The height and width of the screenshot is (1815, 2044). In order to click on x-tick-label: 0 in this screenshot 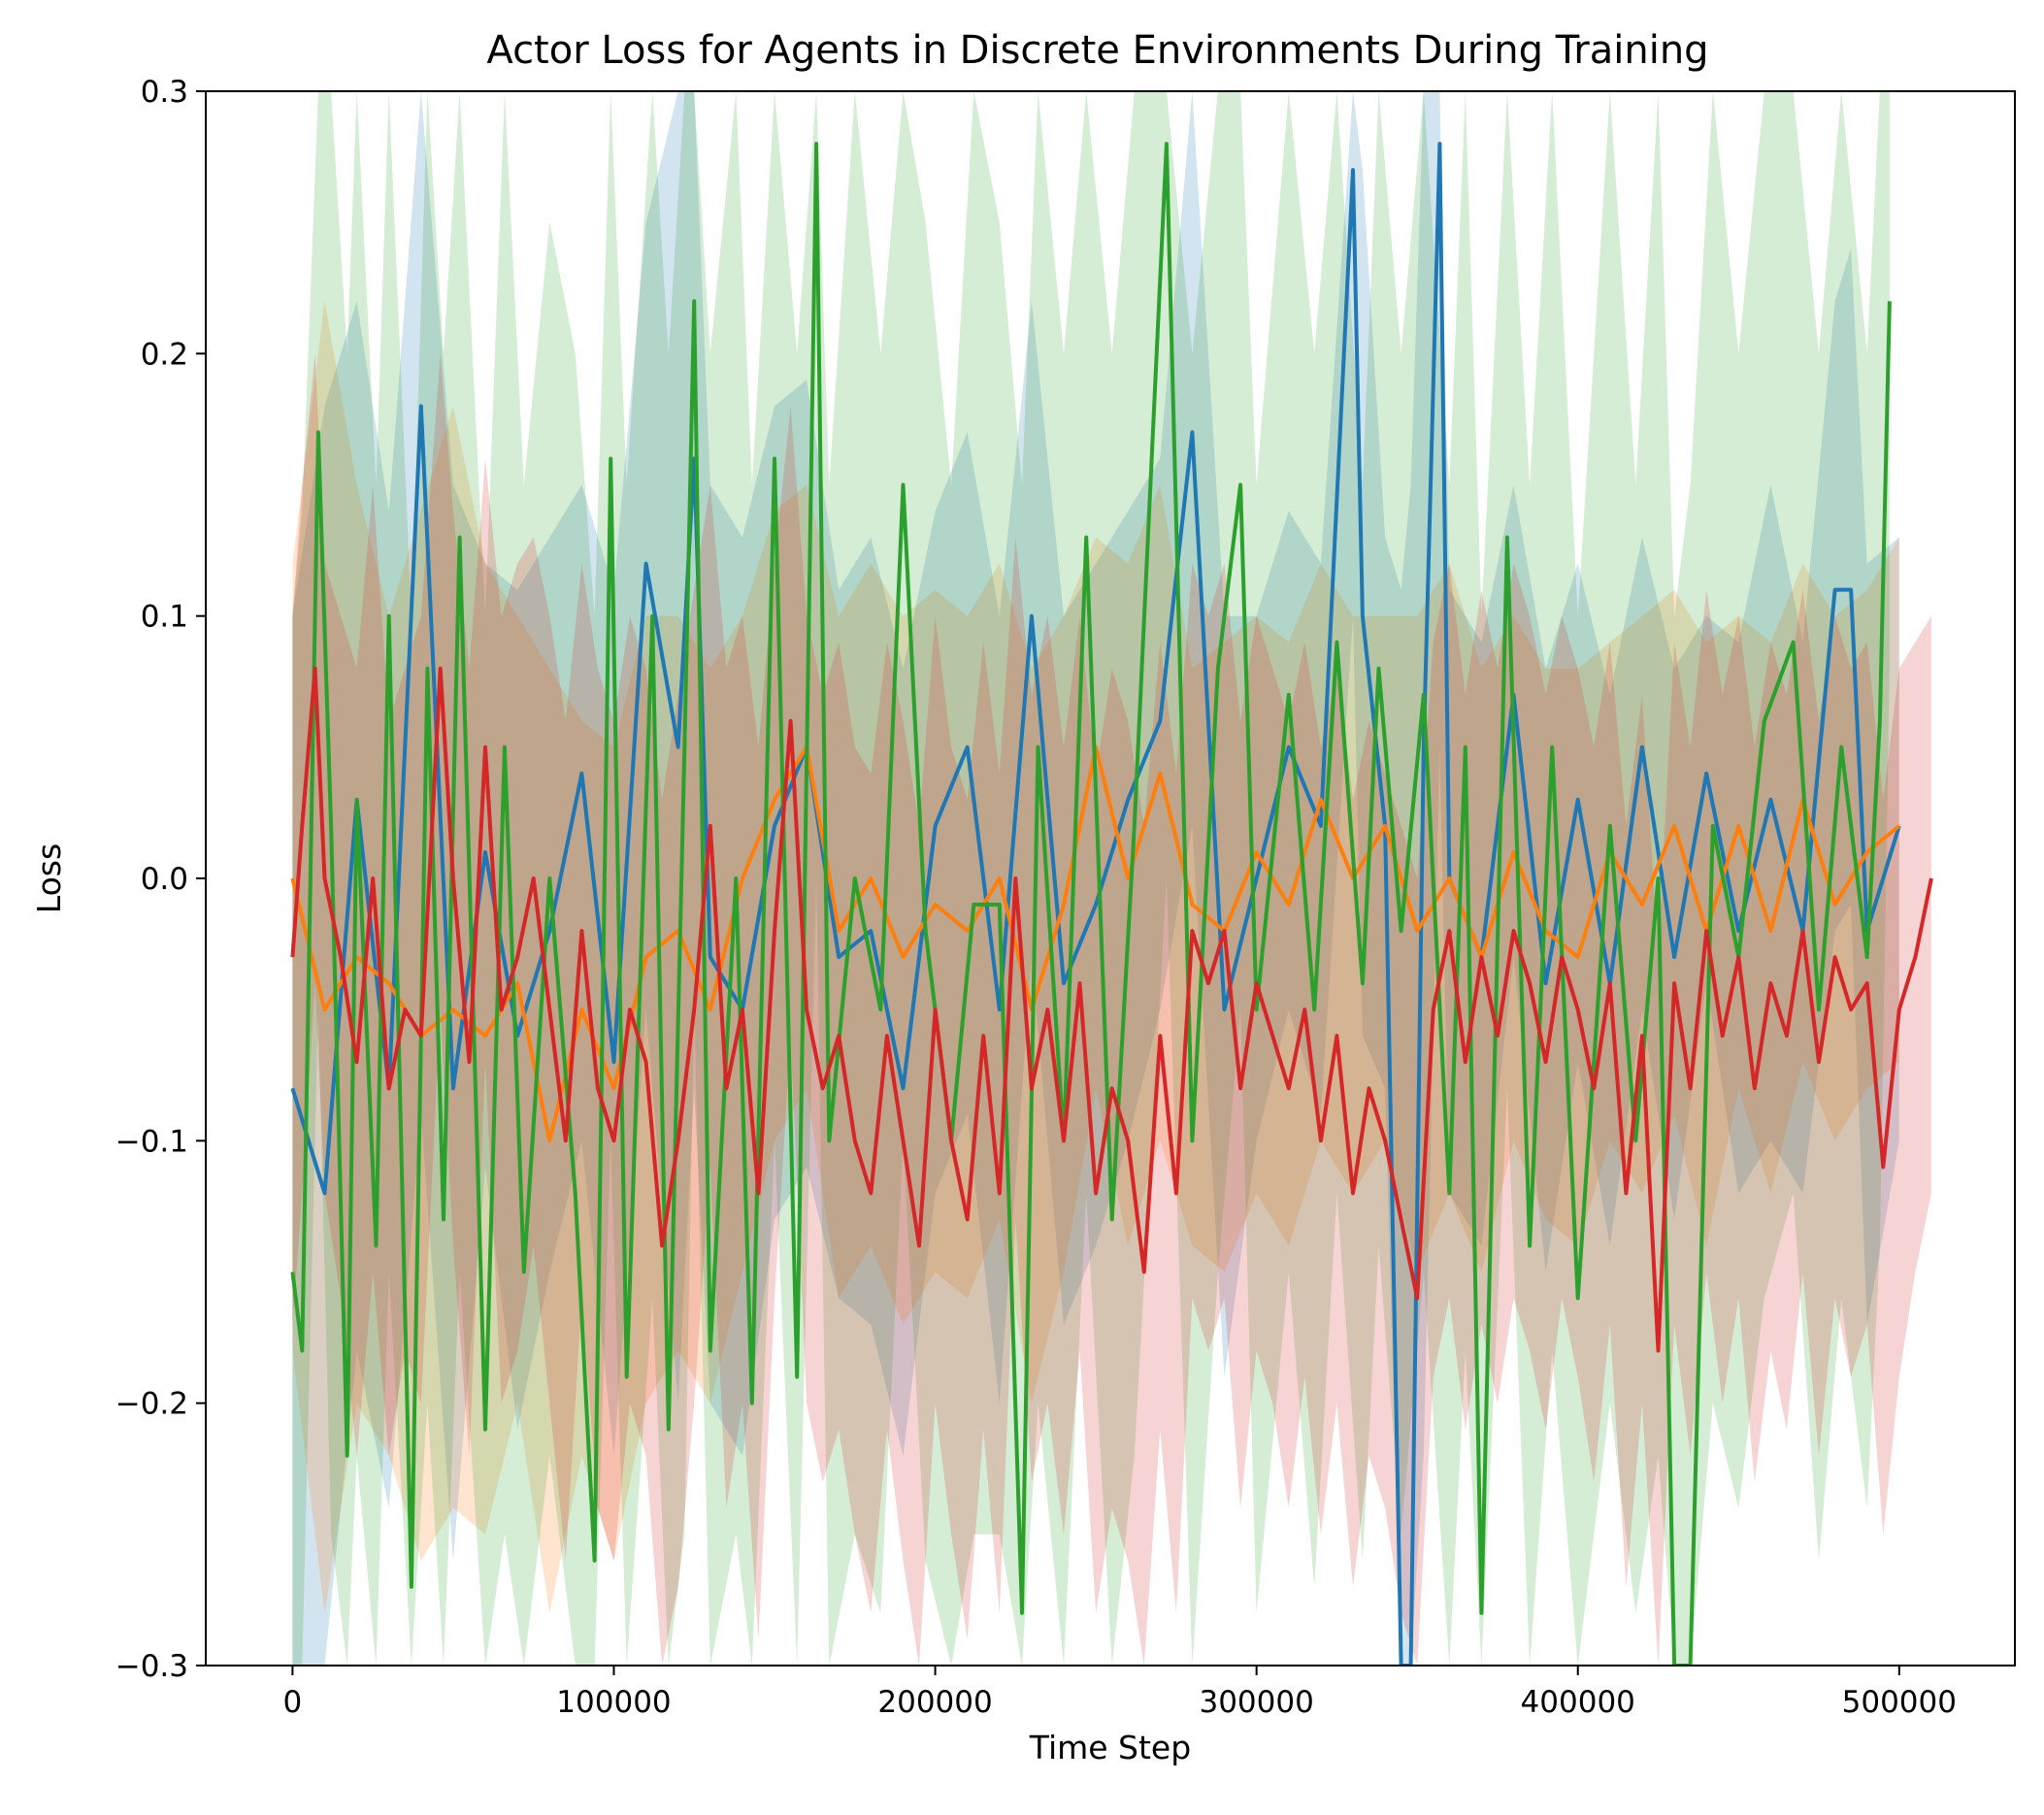, I will do `click(293, 1702)`.